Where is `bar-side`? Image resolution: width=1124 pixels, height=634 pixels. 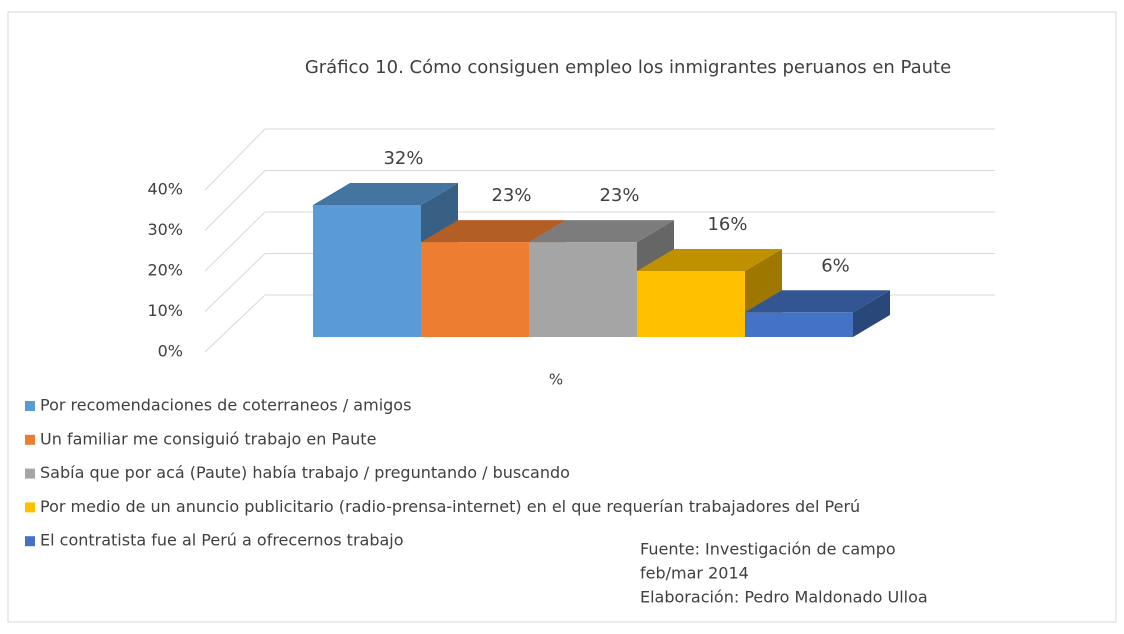 bar-side is located at coordinates (871, 313).